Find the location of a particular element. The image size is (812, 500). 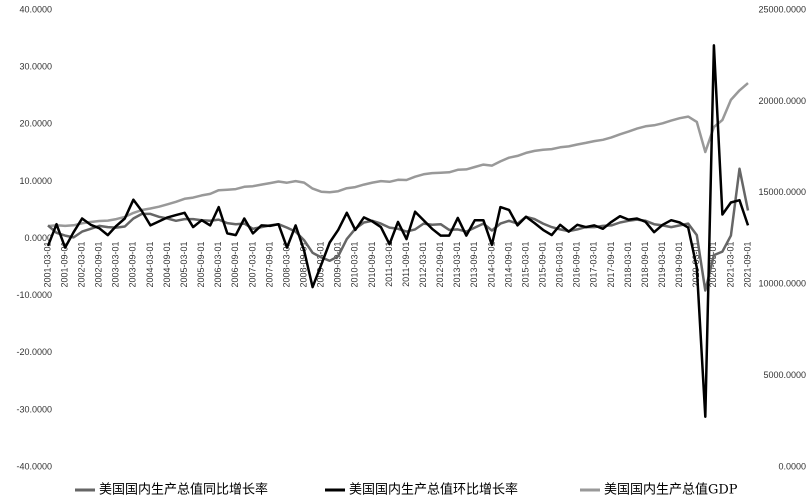

y2-tick-label: 15000.0000 is located at coordinates (782, 192).